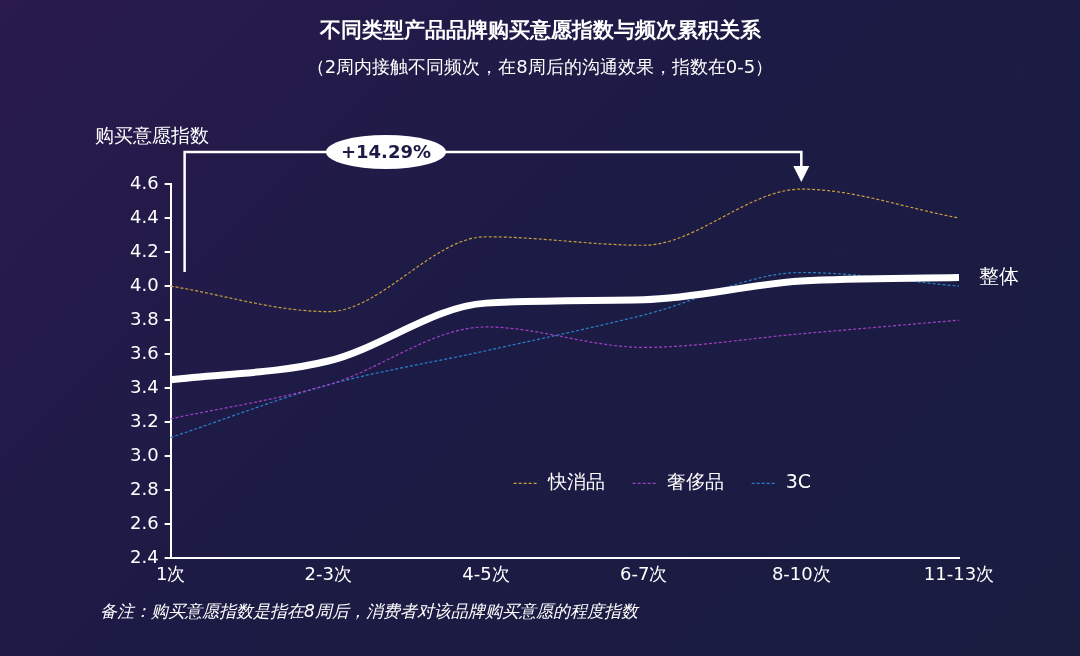  I want to click on y-tick-label: 4.0, so click(144, 284).